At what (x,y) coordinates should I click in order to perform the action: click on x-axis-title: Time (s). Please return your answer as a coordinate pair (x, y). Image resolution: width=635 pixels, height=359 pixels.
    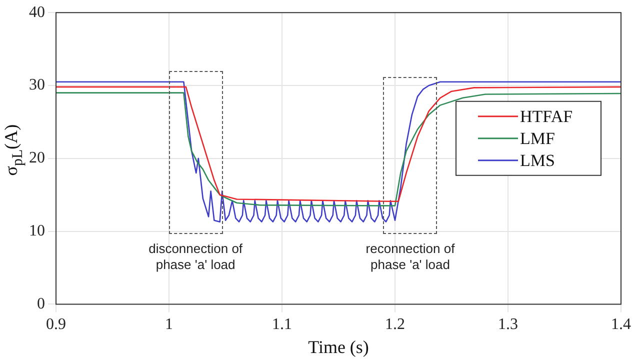
    Looking at the image, I should click on (338, 346).